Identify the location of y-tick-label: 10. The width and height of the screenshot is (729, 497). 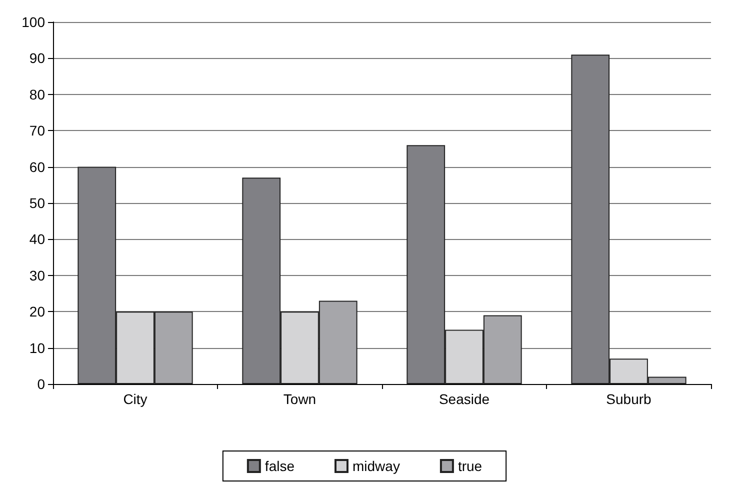
(37, 348).